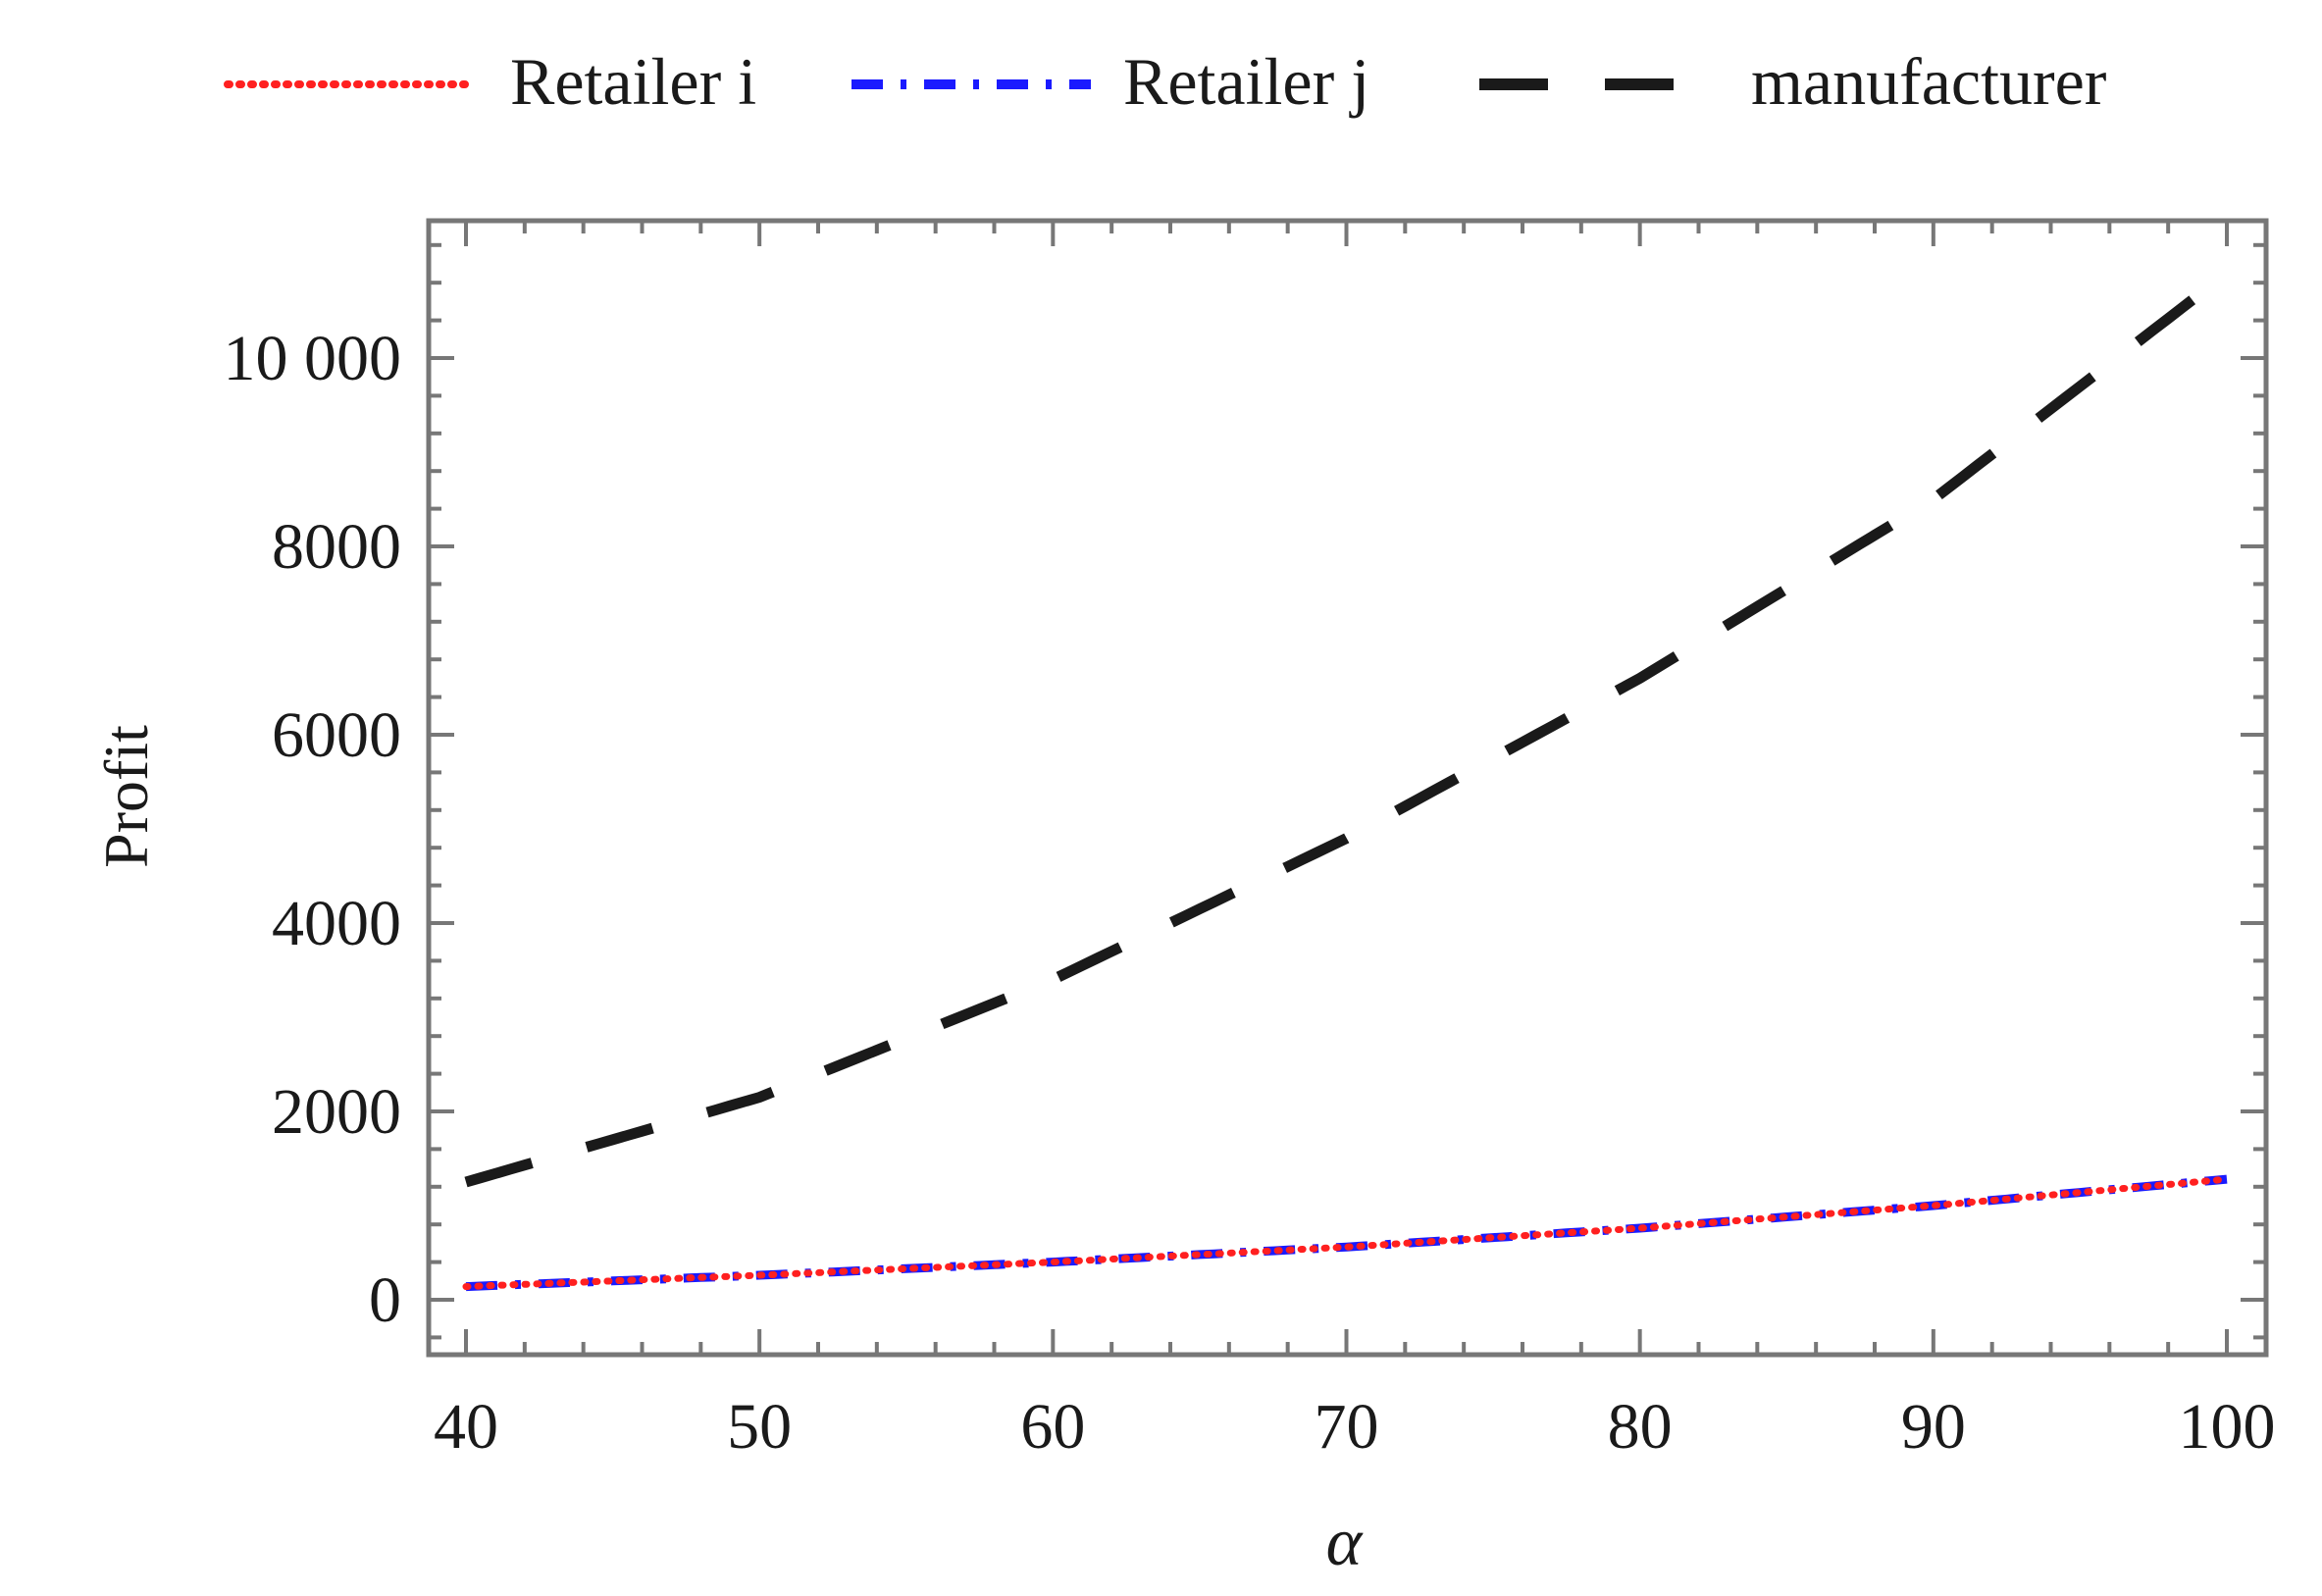 The width and height of the screenshot is (2322, 1596). What do you see at coordinates (2227, 1427) in the screenshot?
I see `x-tick-label: 100` at bounding box center [2227, 1427].